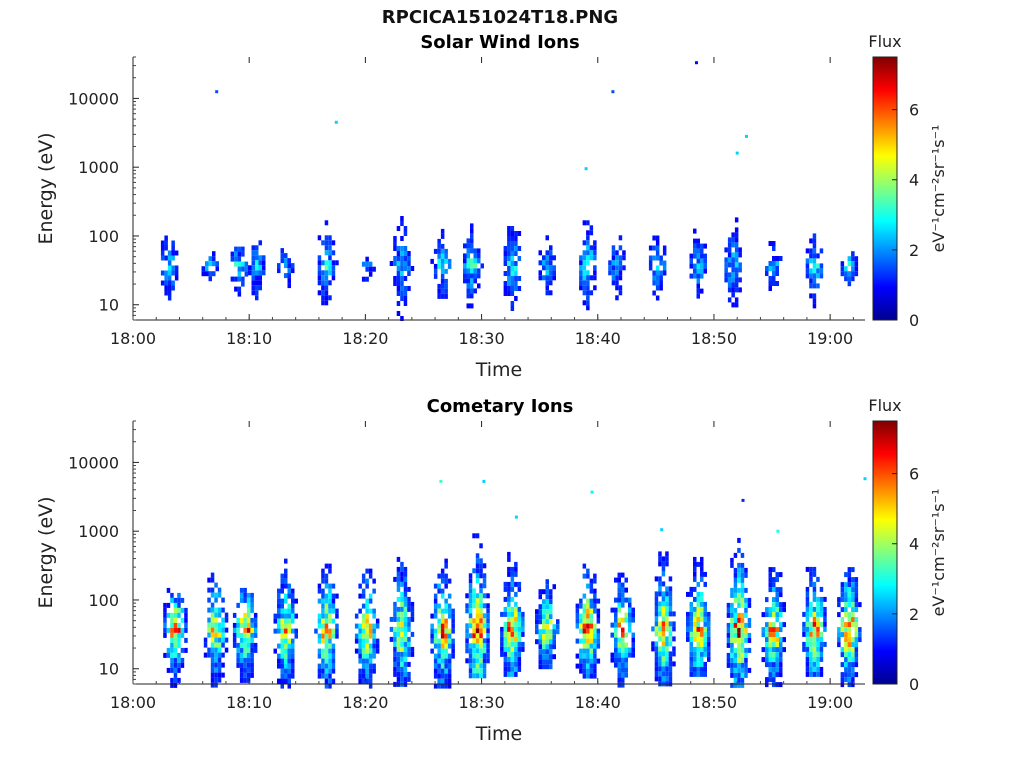 This screenshot has height=768, width=1024. I want to click on colorbar-title: Flux, so click(884, 405).